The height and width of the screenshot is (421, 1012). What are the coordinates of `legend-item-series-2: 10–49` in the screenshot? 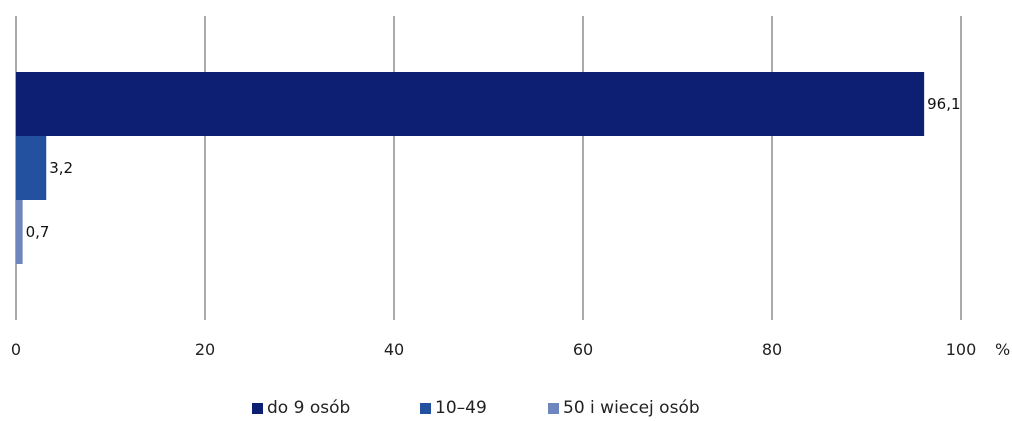 It's located at (453, 408).